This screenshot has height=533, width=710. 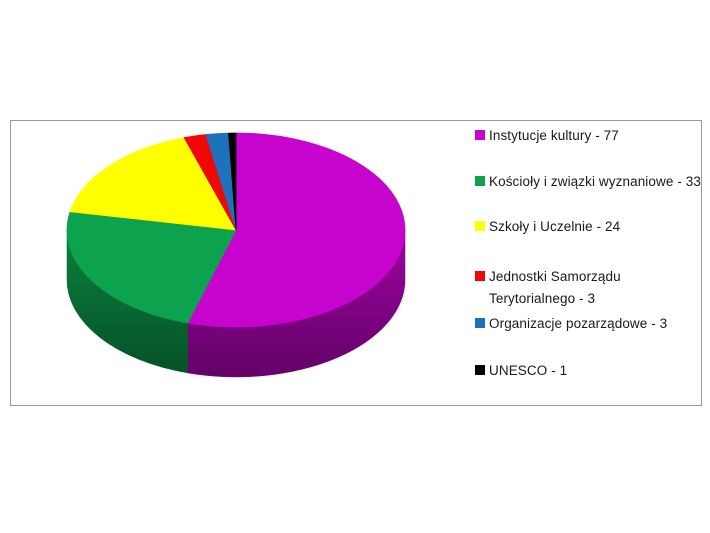 I want to click on legend-item: Kościoły i związki wyznaniowe - 33, so click(x=588, y=182).